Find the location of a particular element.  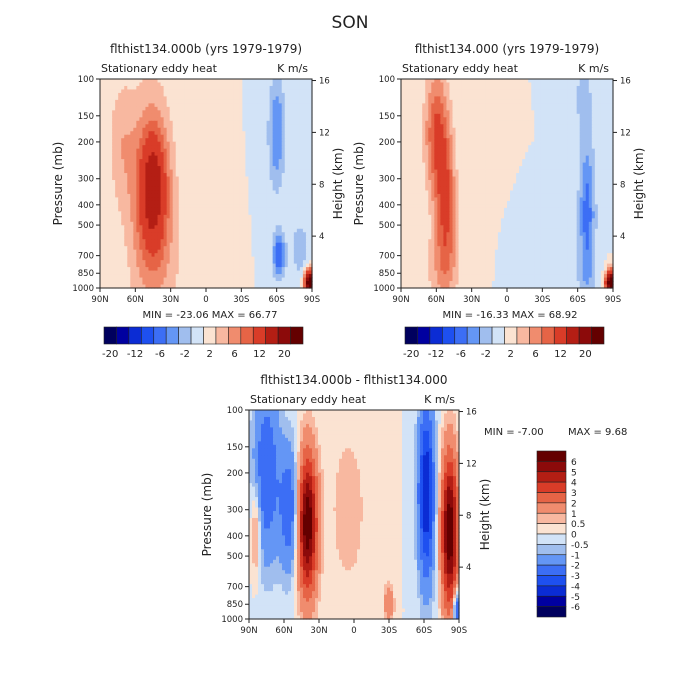

x-tick-label: 60N is located at coordinates (135, 300).